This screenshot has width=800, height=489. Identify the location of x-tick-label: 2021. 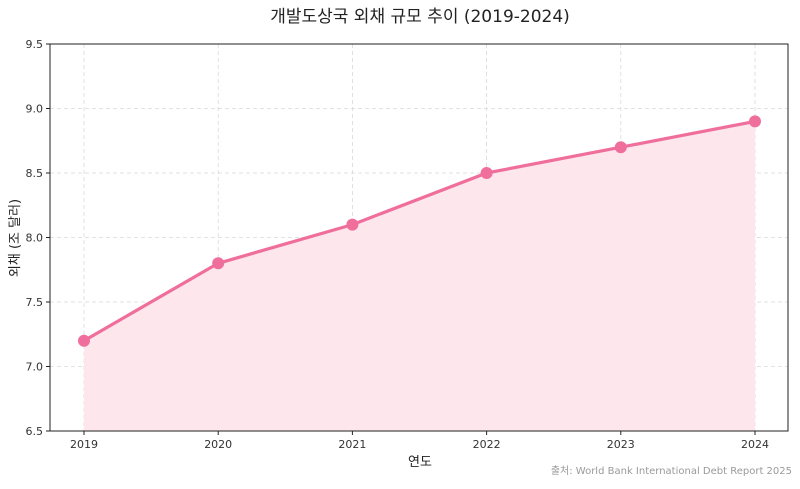
(352, 444).